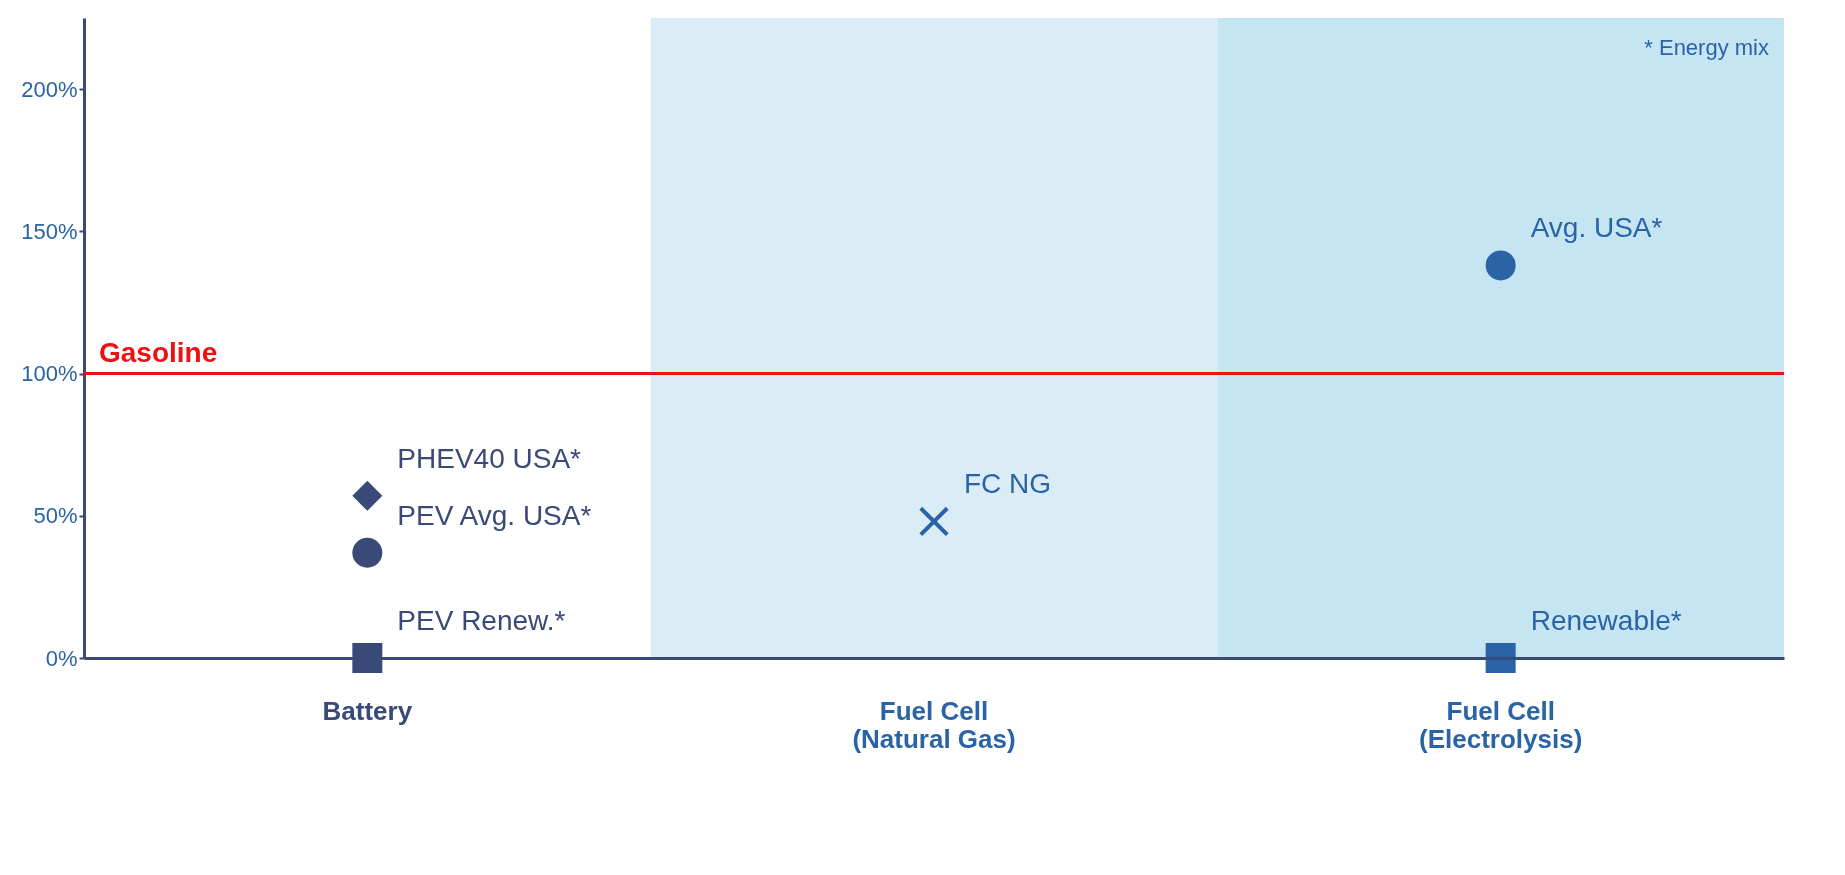  What do you see at coordinates (158, 352) in the screenshot?
I see `ref-line-label: Gasoline` at bounding box center [158, 352].